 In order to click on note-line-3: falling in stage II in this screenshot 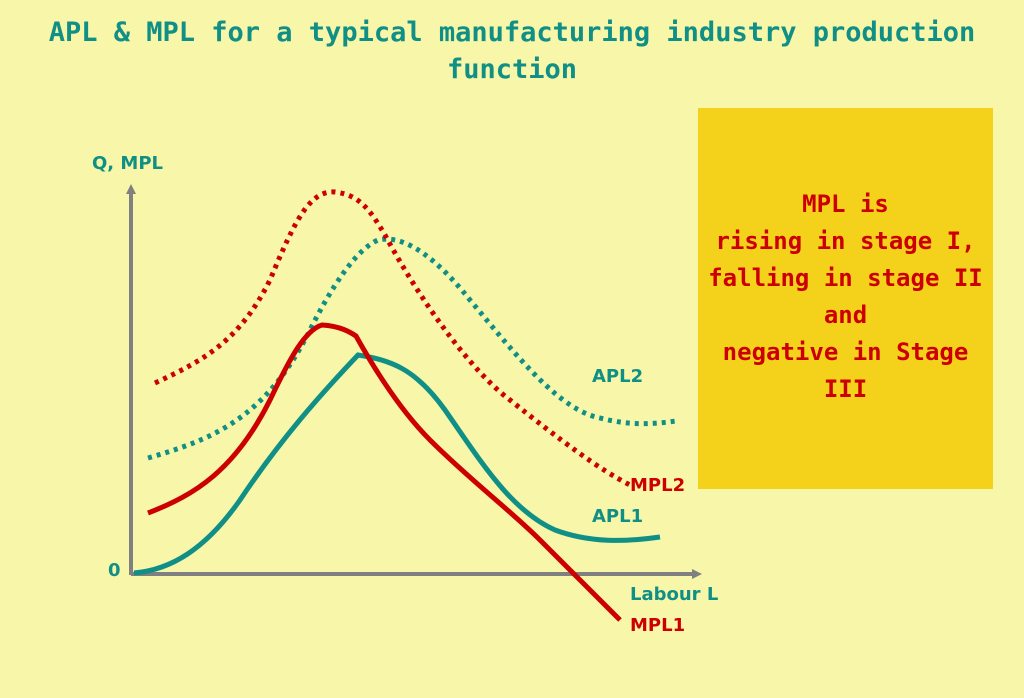, I will do `click(845, 278)`.